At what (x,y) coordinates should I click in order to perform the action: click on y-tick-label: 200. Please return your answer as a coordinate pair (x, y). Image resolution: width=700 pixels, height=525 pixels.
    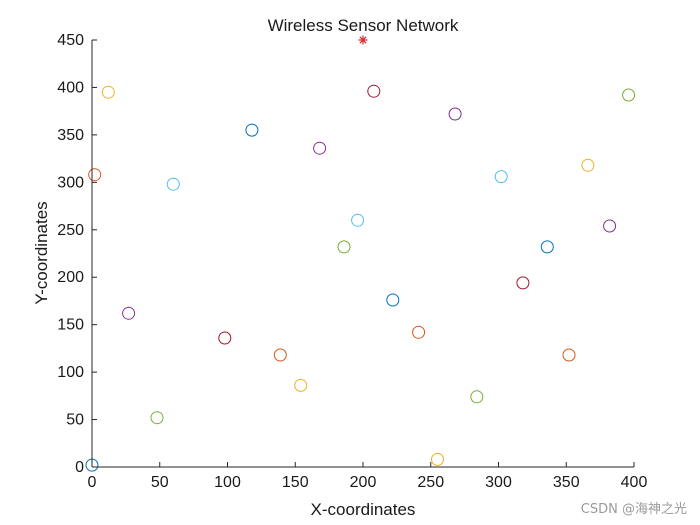
    Looking at the image, I should click on (70, 277).